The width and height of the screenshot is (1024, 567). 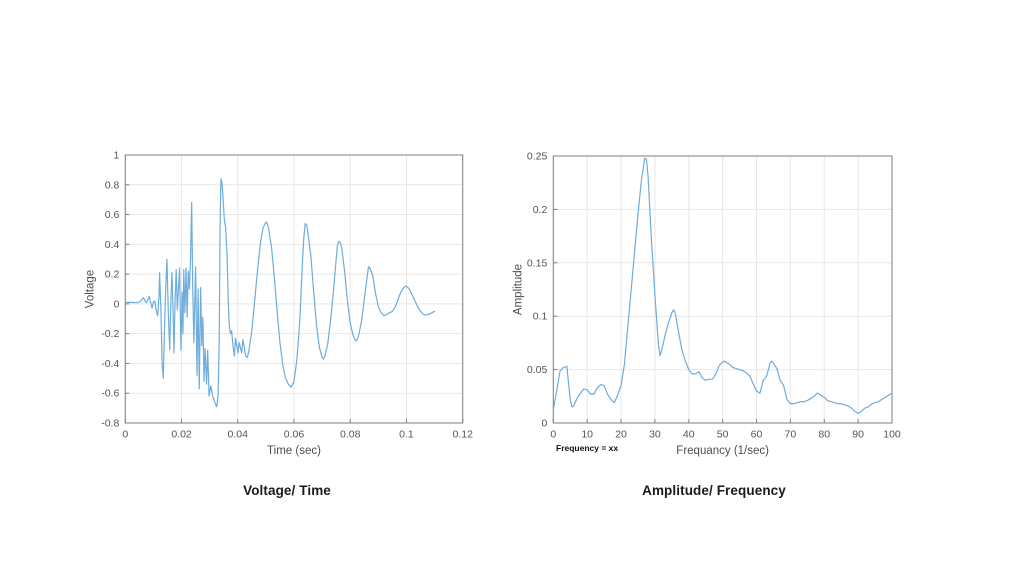 What do you see at coordinates (350, 435) in the screenshot?
I see `x-tick-label: 0.08` at bounding box center [350, 435].